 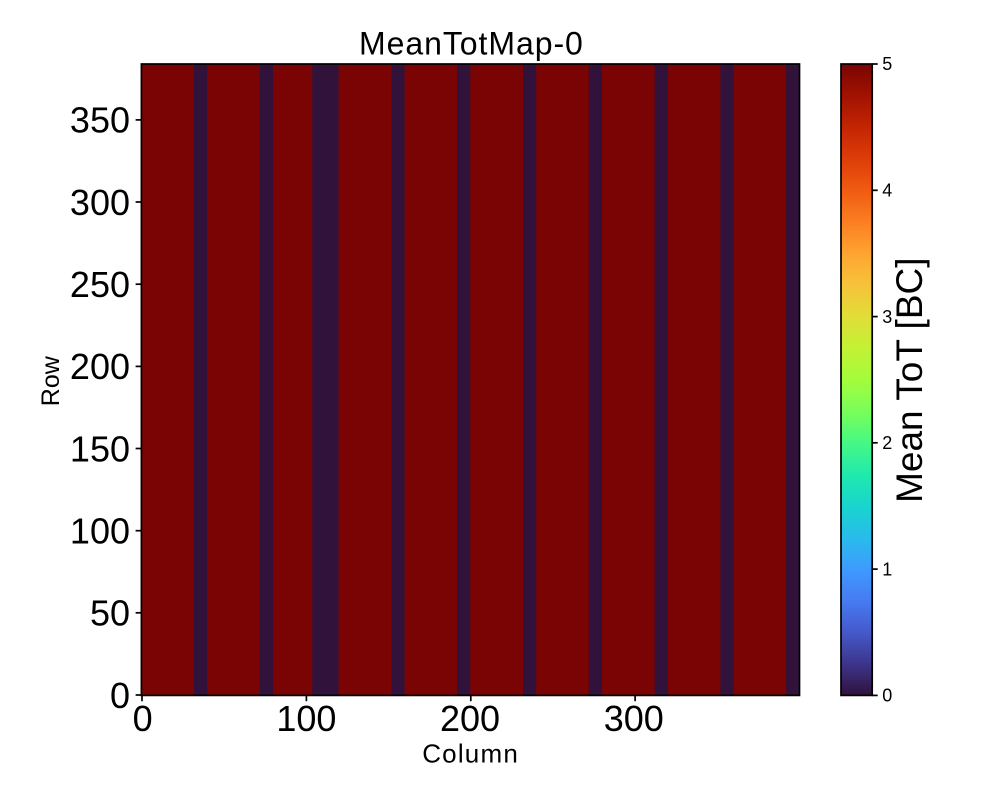 What do you see at coordinates (100, 448) in the screenshot?
I see `svg-text: 150` at bounding box center [100, 448].